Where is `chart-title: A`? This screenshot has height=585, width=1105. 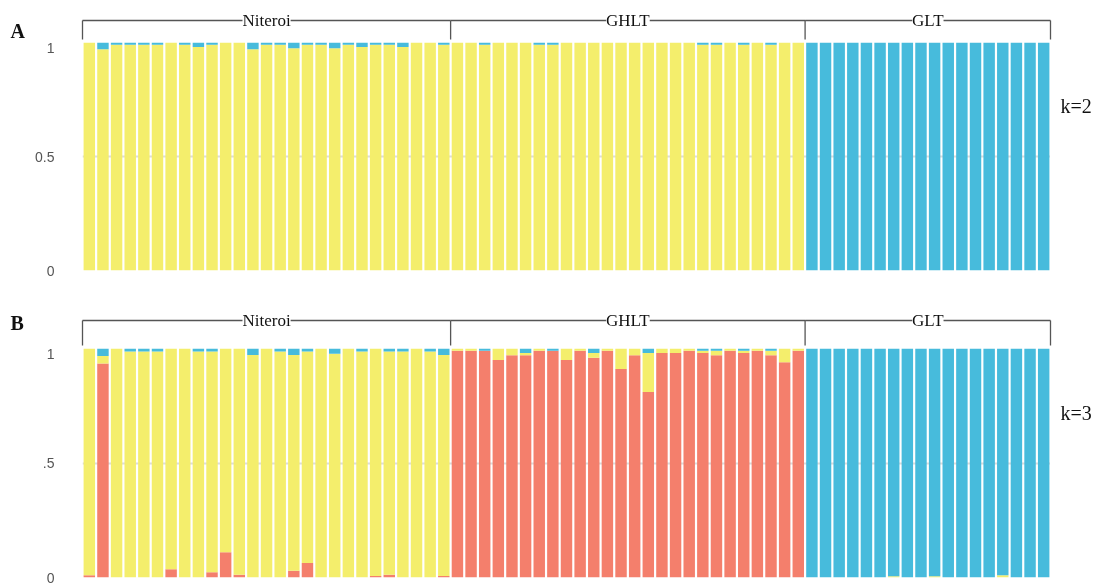
chart-title: A is located at coordinates (18, 30).